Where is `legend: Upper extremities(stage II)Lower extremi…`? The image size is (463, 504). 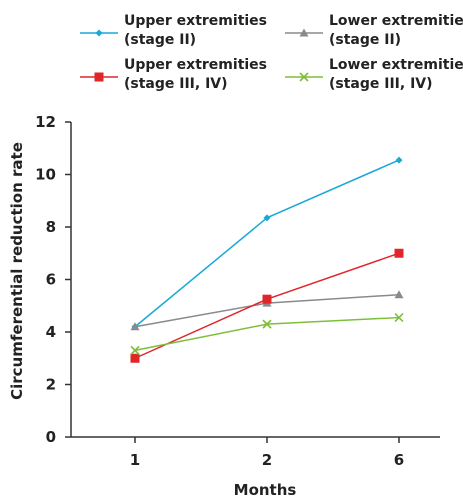 legend: Upper extremities(stage II)Lower extremi… is located at coordinates (271, 52).